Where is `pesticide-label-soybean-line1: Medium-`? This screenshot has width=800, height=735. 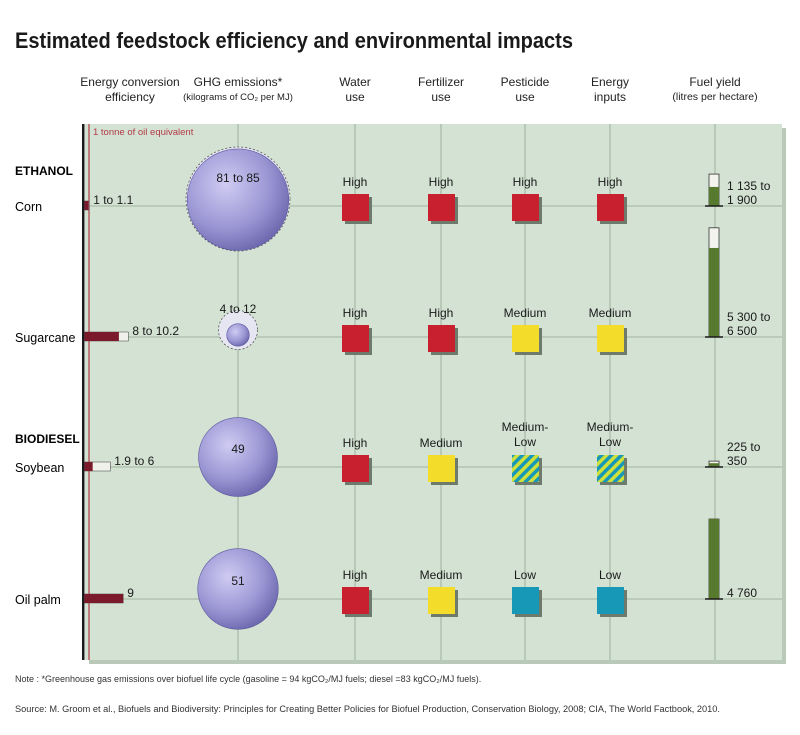 pesticide-label-soybean-line1: Medium- is located at coordinates (525, 427).